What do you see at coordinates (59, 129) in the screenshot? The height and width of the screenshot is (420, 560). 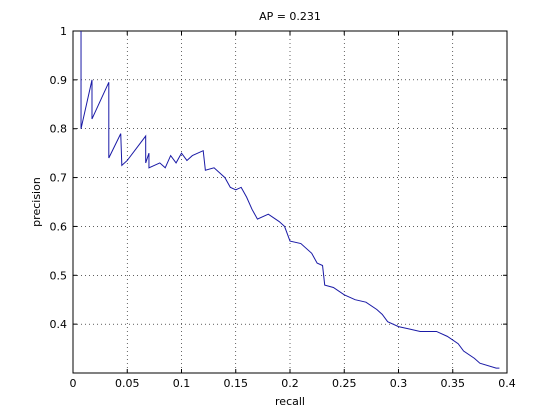 I see `y-tick-label: 0.8` at bounding box center [59, 129].